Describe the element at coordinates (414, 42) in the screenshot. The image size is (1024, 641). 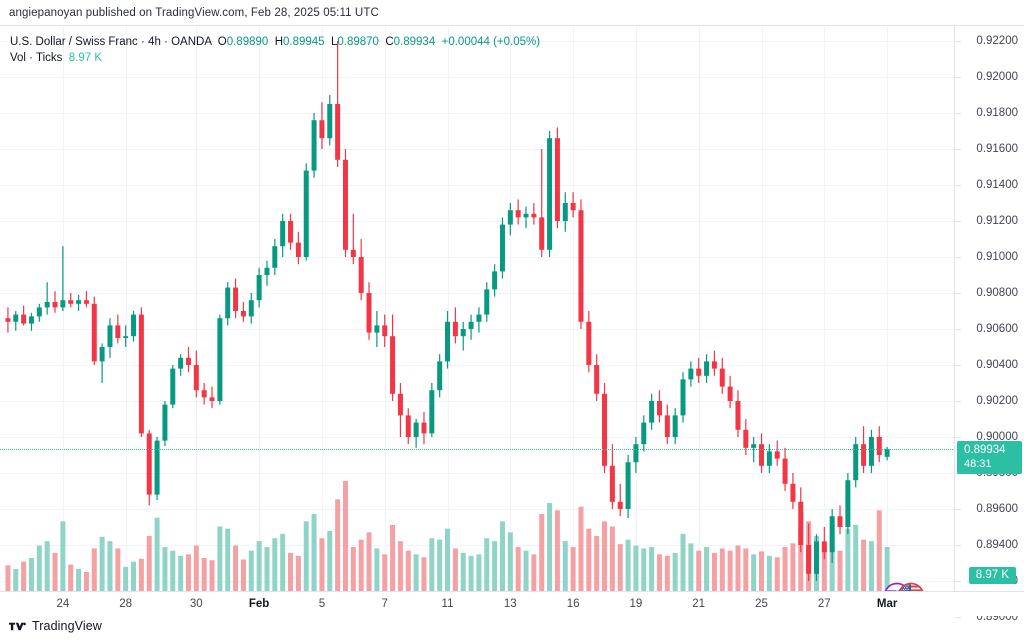
I see `legend-close-value: 0.89934` at that location.